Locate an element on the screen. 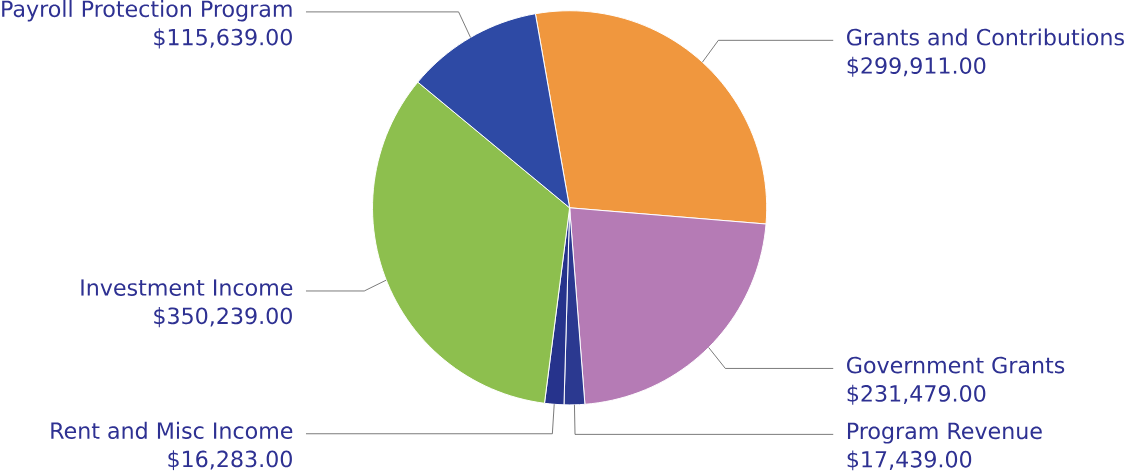  data-label: $231,479.00 is located at coordinates (916, 394).